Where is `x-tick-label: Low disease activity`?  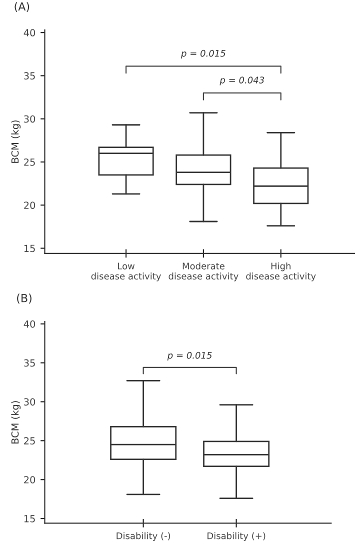 x-tick-label: Low disease activity is located at coordinates (126, 272).